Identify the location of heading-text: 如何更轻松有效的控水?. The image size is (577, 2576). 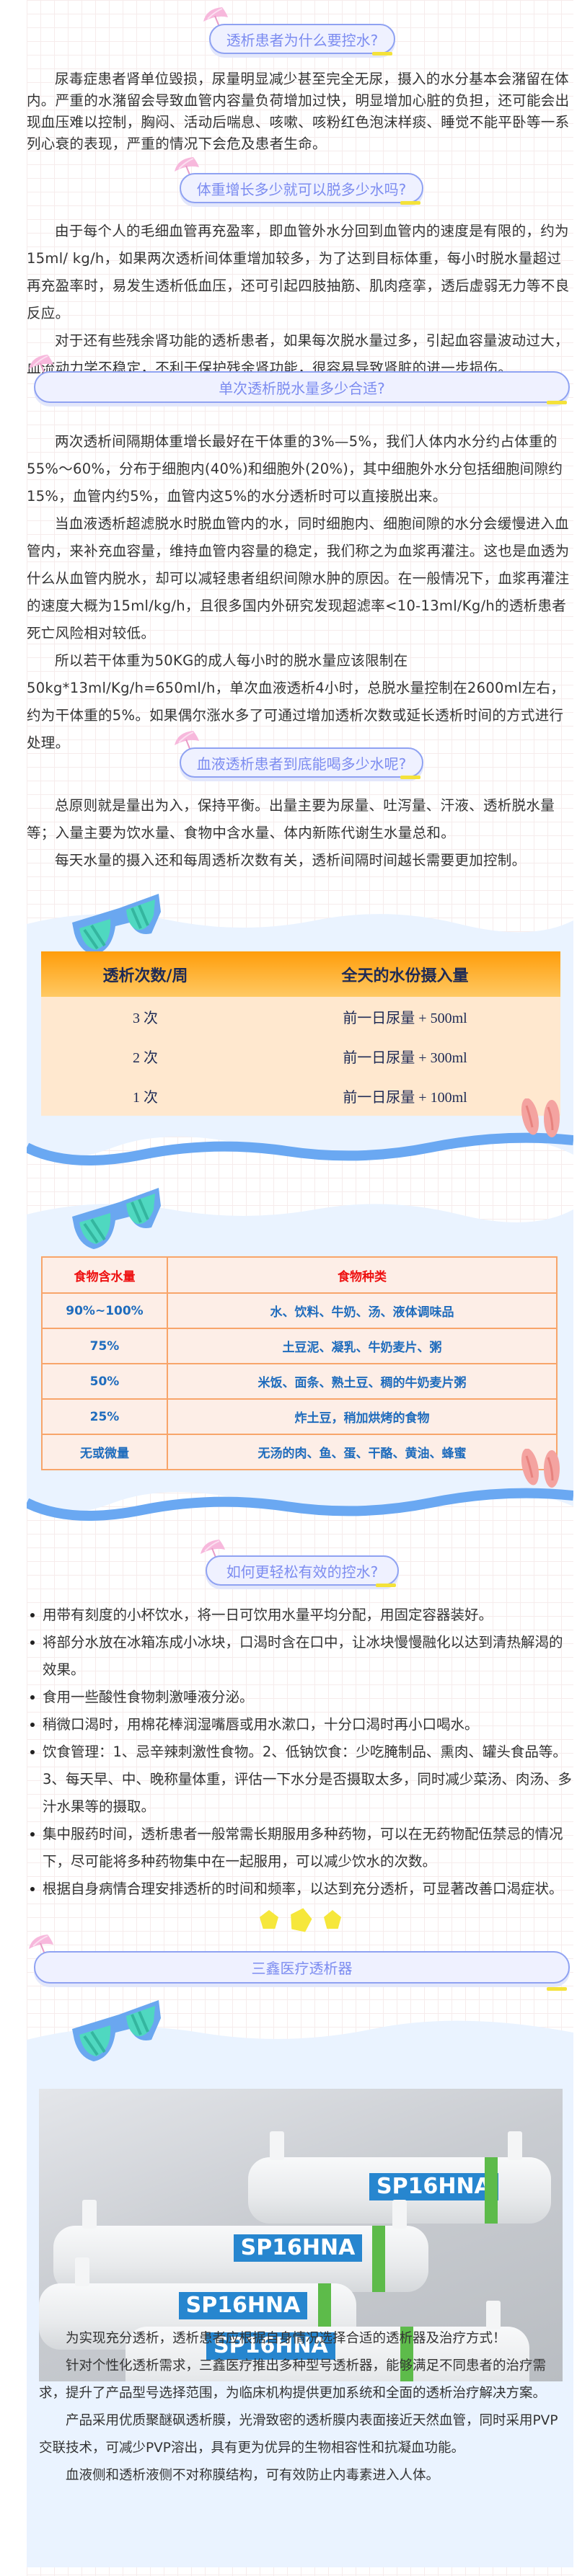
(302, 1572).